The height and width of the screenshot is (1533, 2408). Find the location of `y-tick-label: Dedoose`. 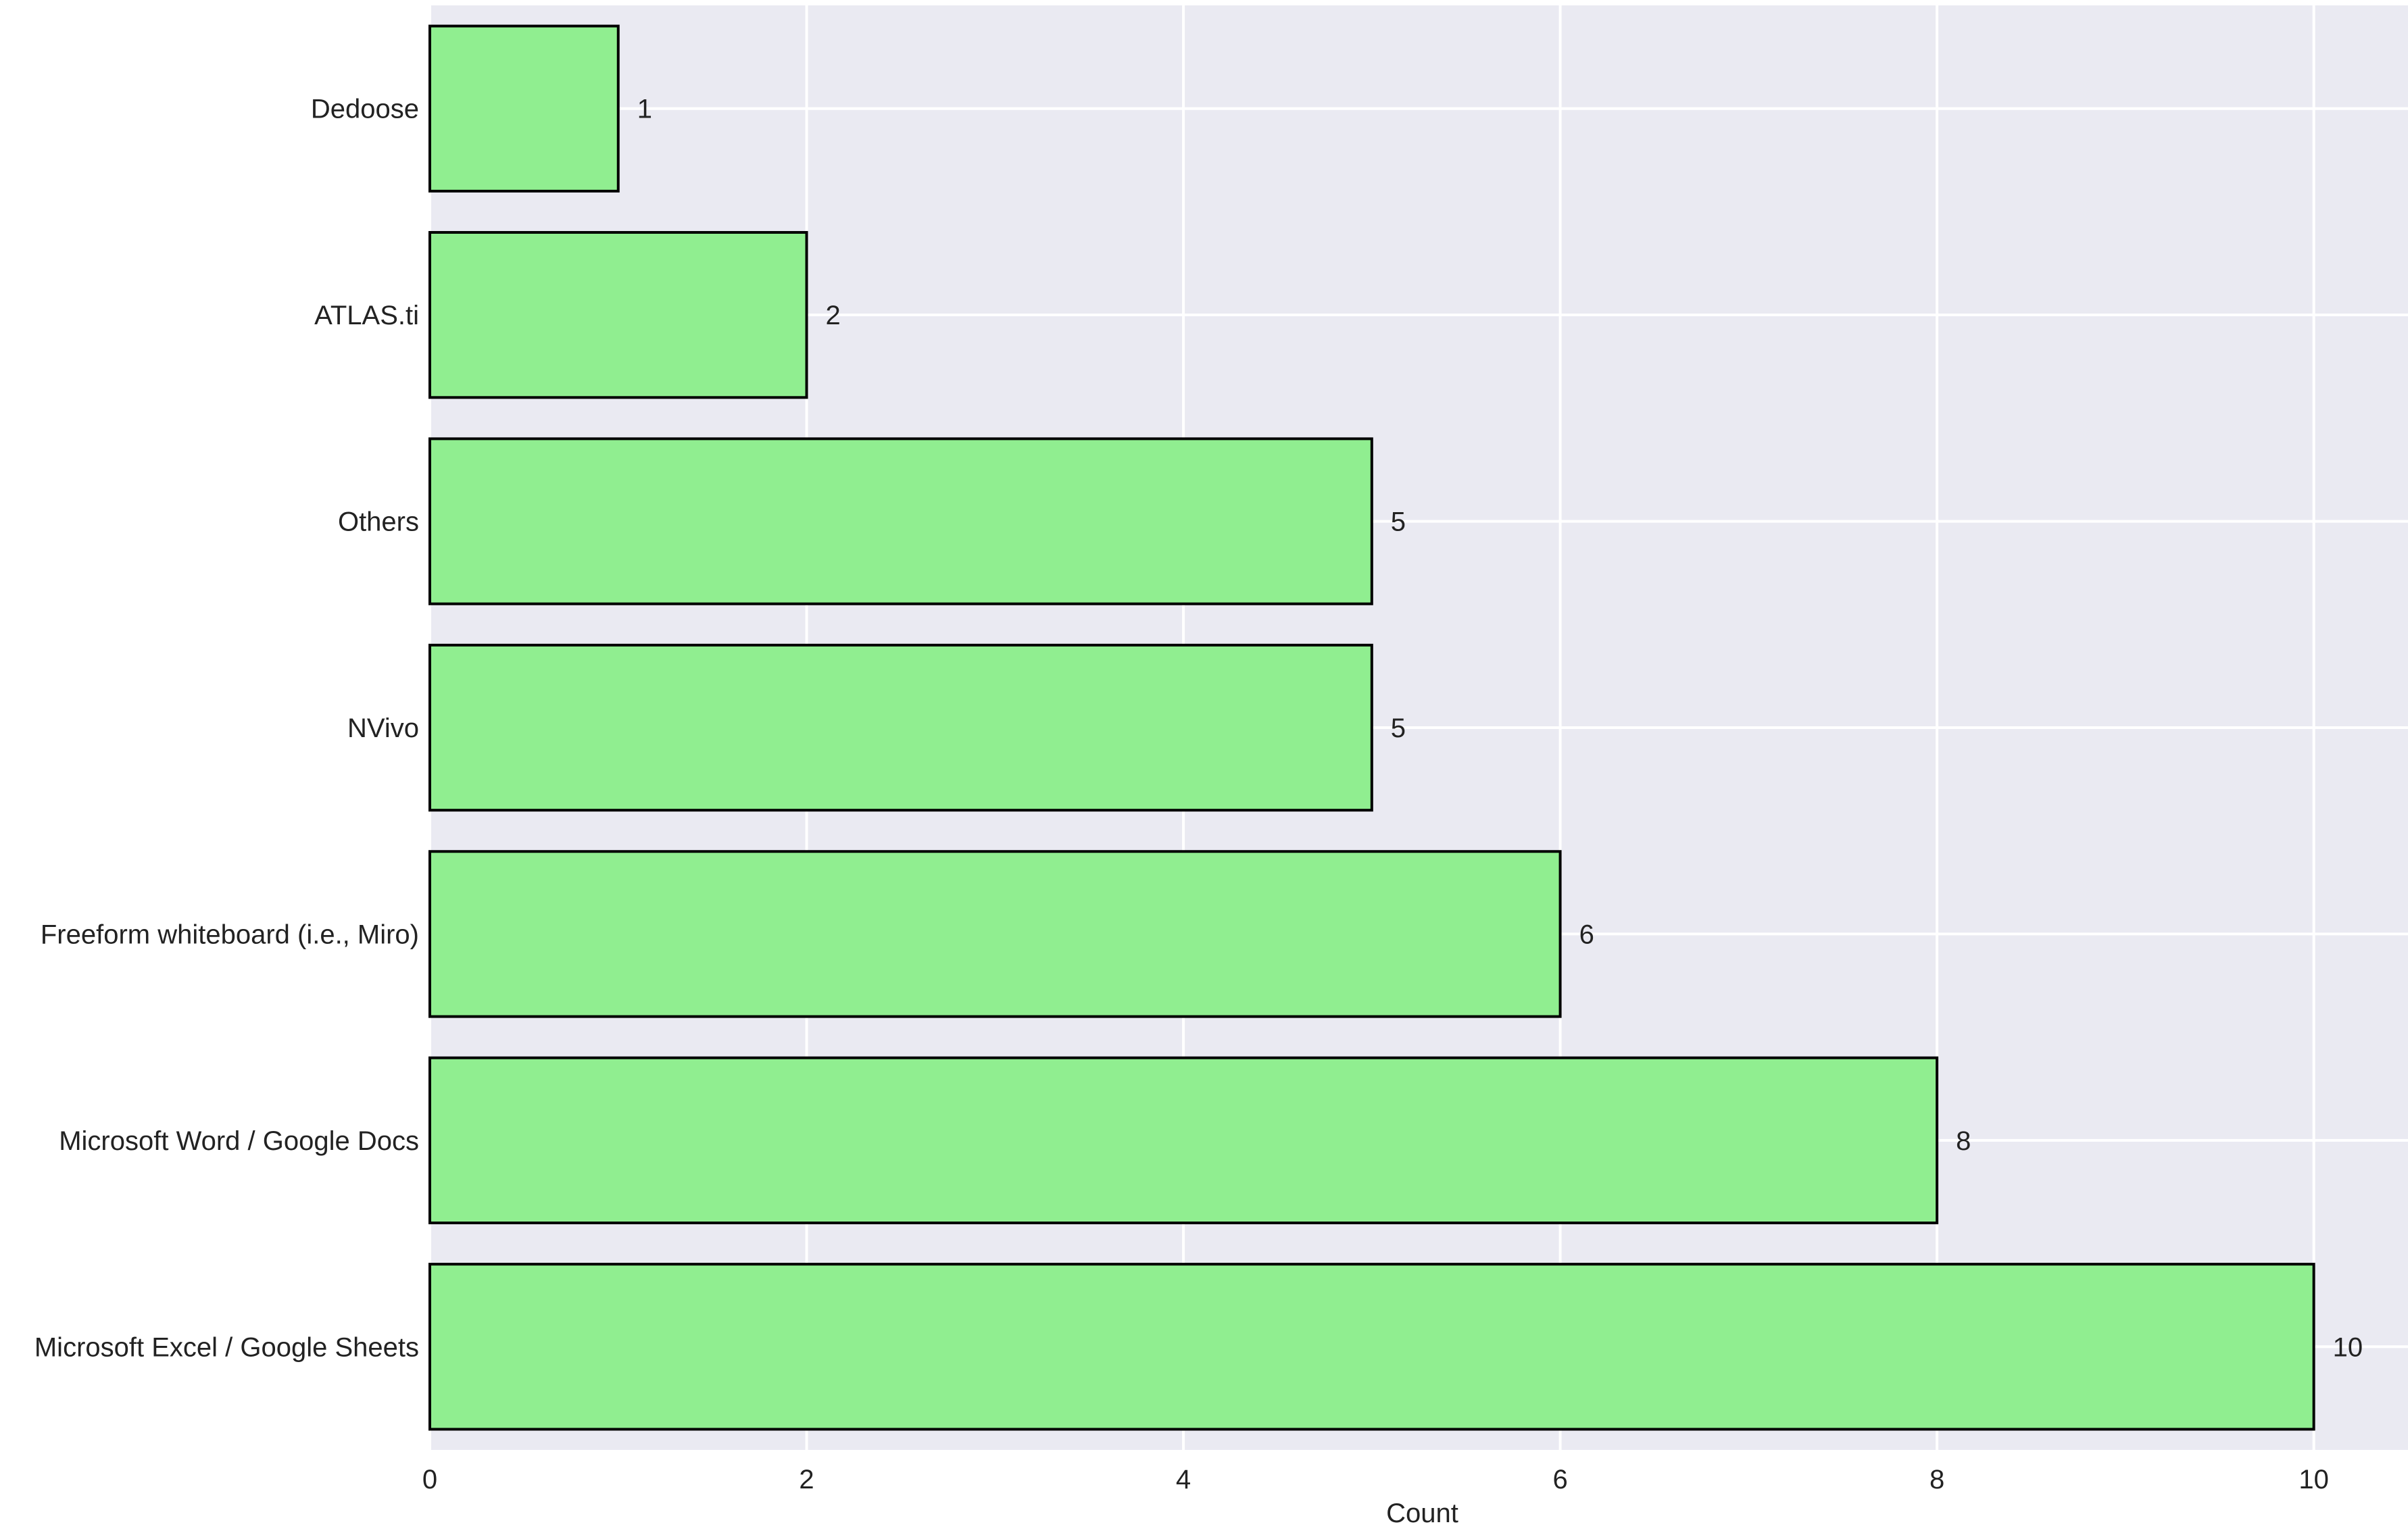

y-tick-label: Dedoose is located at coordinates (365, 109).